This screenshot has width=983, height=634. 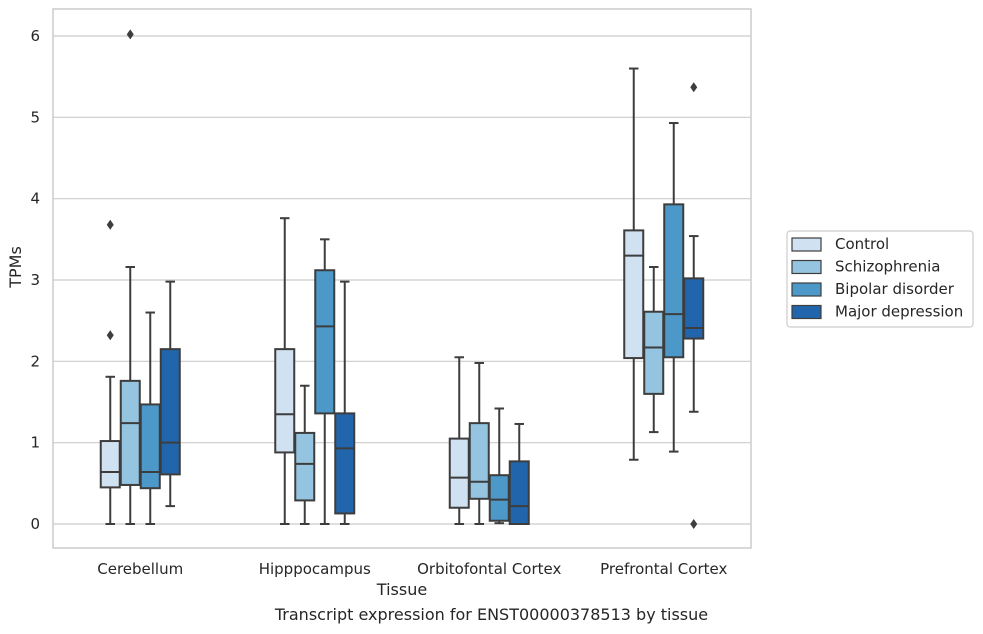 What do you see at coordinates (15, 267) in the screenshot?
I see `y-axis-label: TPMs` at bounding box center [15, 267].